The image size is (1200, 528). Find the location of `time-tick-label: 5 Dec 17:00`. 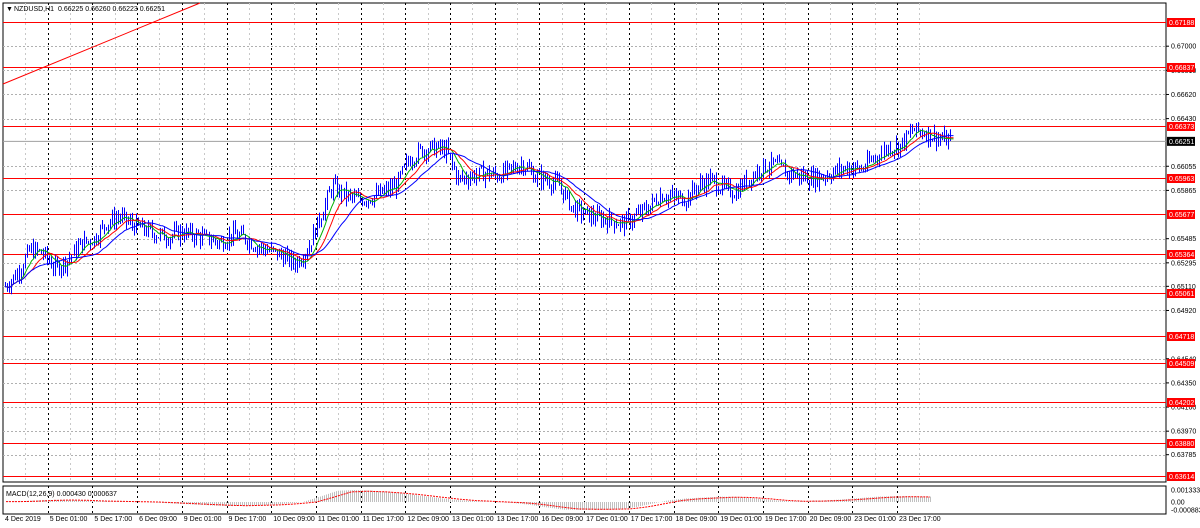

time-tick-label: 5 Dec 17:00 is located at coordinates (113, 519).